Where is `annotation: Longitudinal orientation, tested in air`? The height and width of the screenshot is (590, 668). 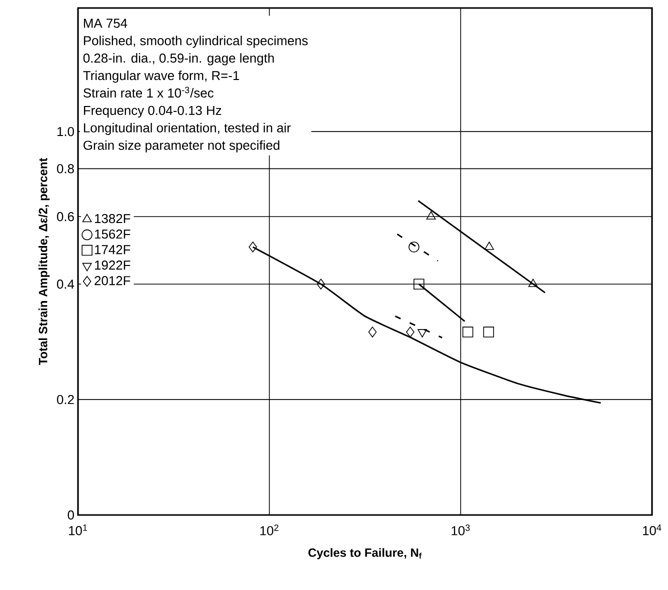
annotation: Longitudinal orientation, tested in air is located at coordinates (187, 128).